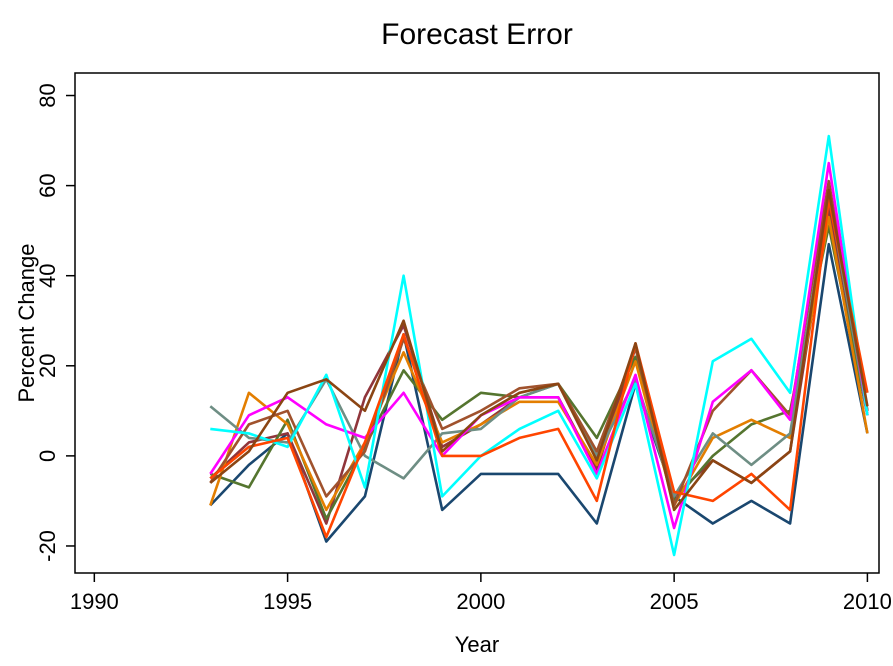 The height and width of the screenshot is (666, 893). I want to click on x-axis-label: Year, so click(477, 644).